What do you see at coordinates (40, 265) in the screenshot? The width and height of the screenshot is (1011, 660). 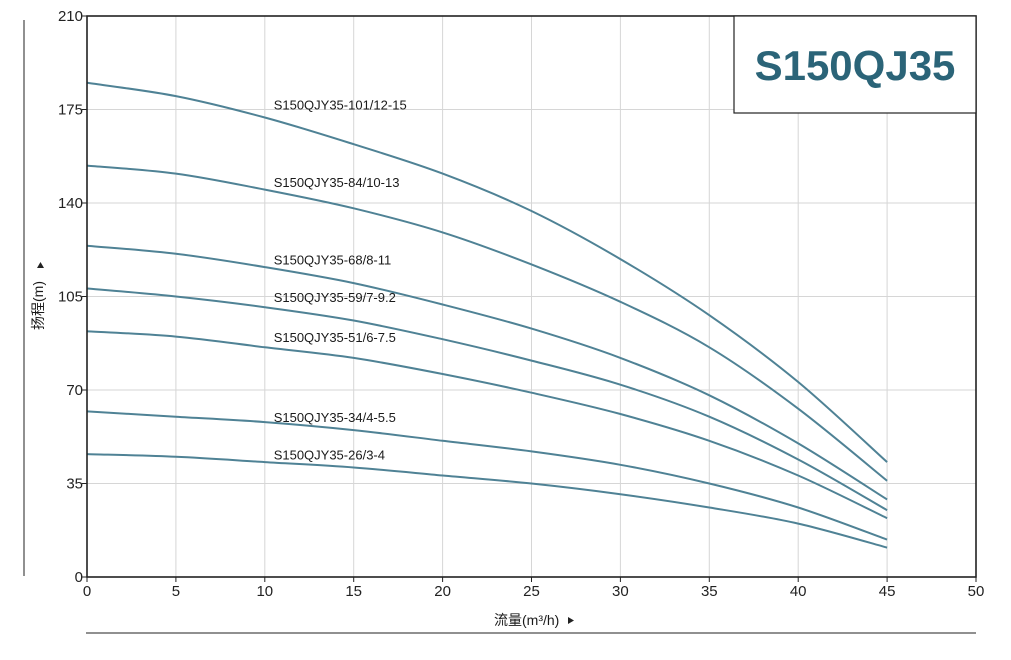 I see `y-axis-arrow-icon` at bounding box center [40, 265].